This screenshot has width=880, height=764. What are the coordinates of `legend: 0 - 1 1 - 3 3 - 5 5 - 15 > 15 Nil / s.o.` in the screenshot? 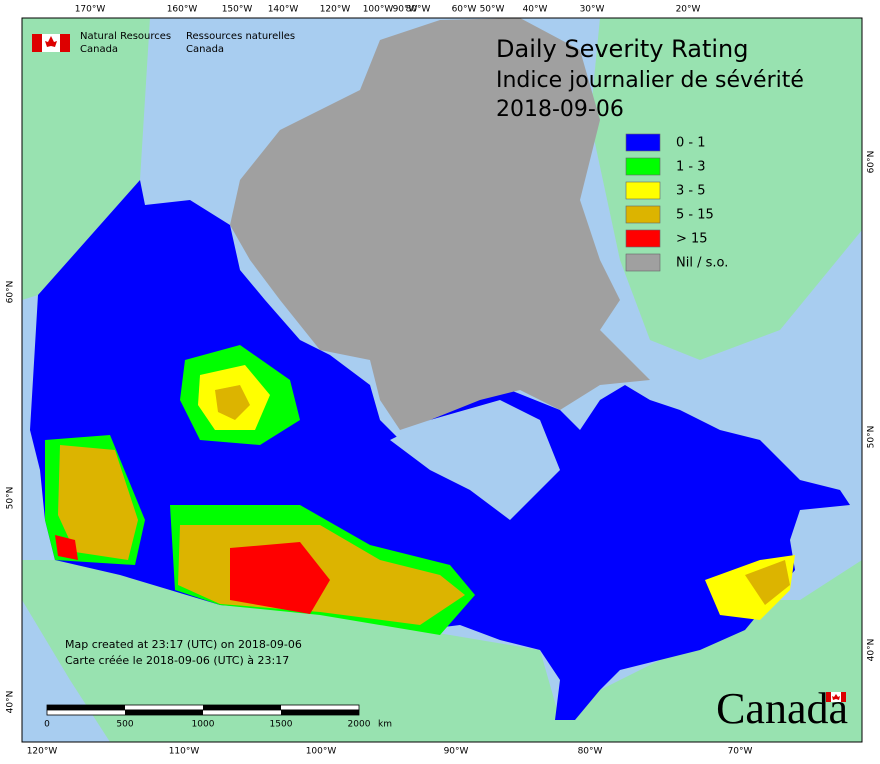 It's located at (676, 202).